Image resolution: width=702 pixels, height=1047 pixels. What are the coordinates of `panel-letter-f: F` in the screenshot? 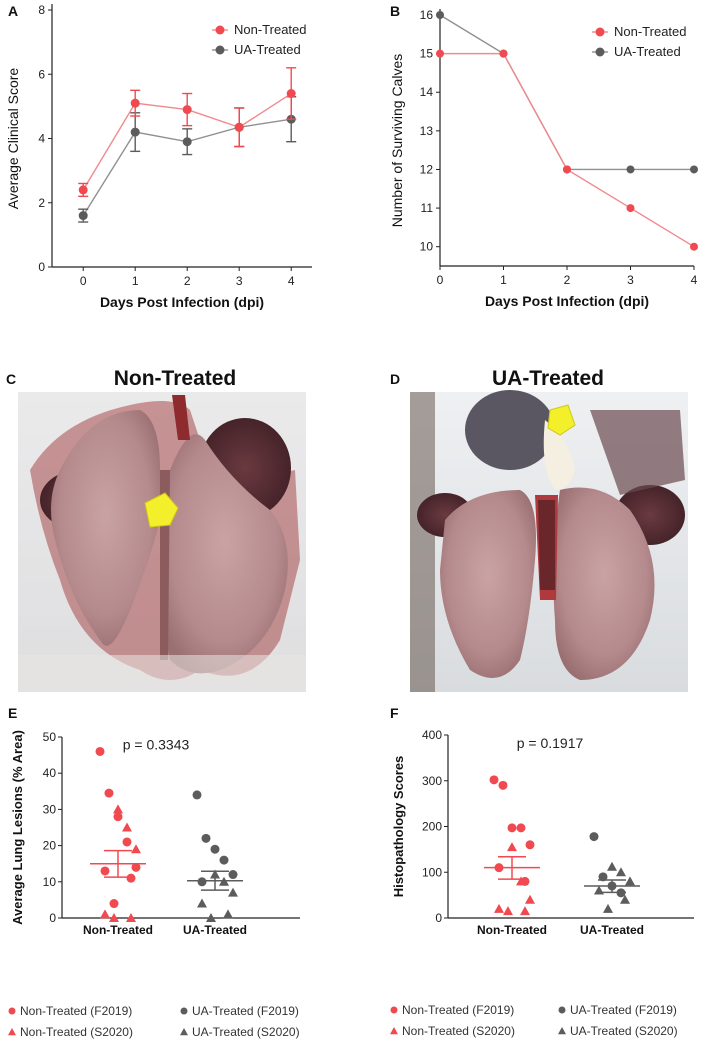 It's located at (394, 713).